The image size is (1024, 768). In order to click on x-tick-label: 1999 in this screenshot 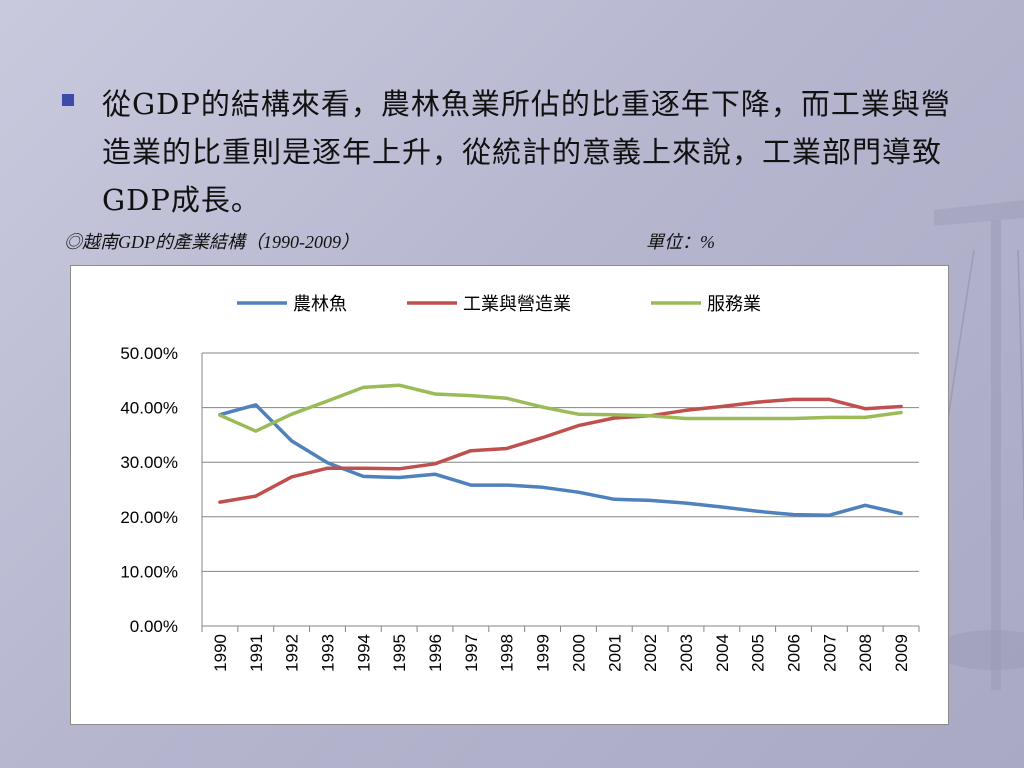, I will do `click(543, 653)`.